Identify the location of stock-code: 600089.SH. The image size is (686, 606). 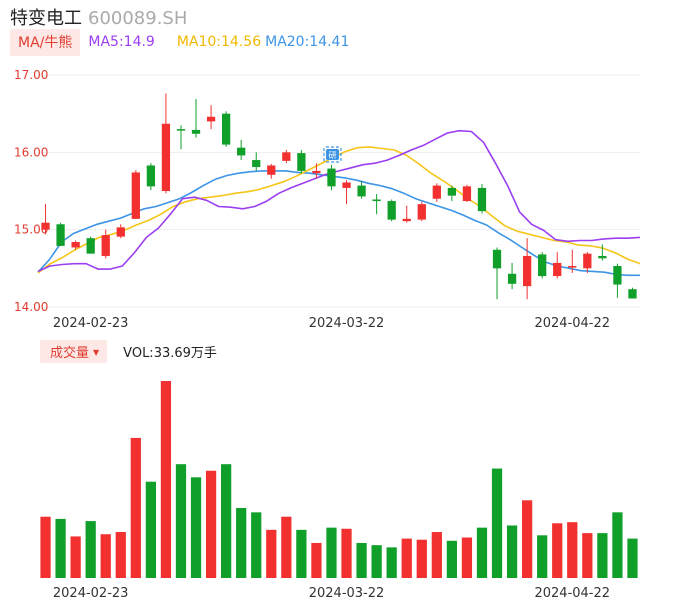
(138, 18).